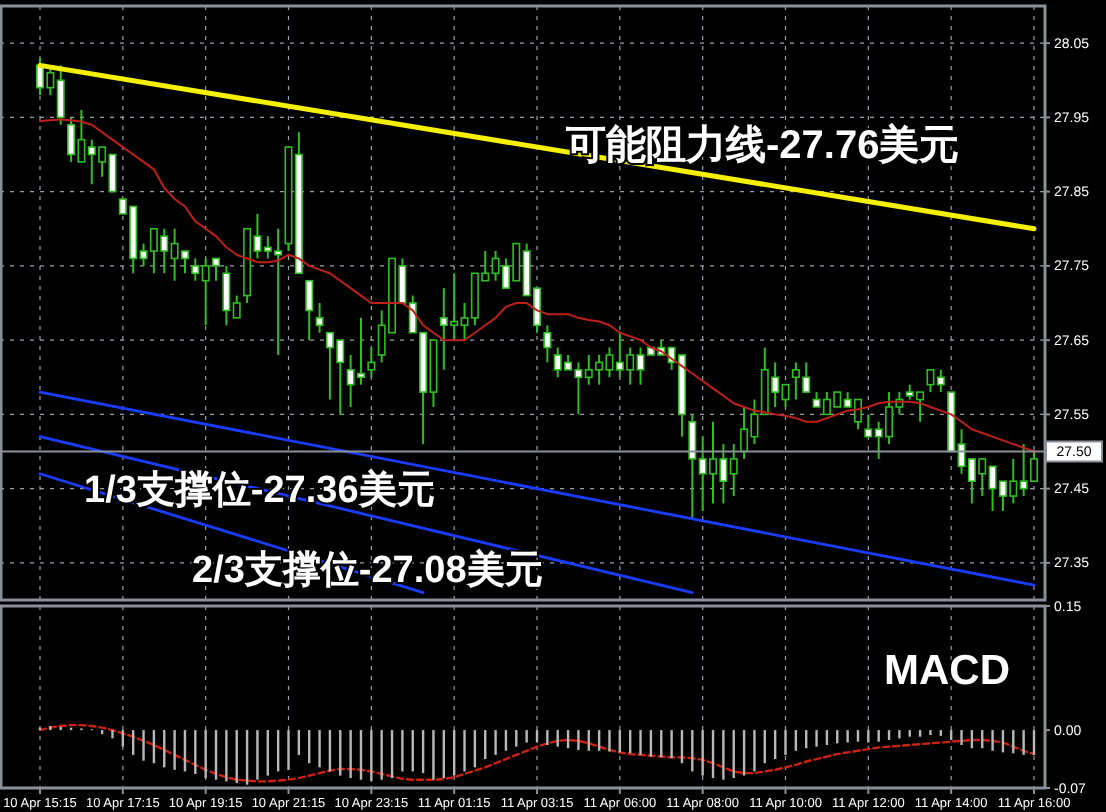 This screenshot has height=812, width=1106. What do you see at coordinates (947, 671) in the screenshot?
I see `annotation: MACD` at bounding box center [947, 671].